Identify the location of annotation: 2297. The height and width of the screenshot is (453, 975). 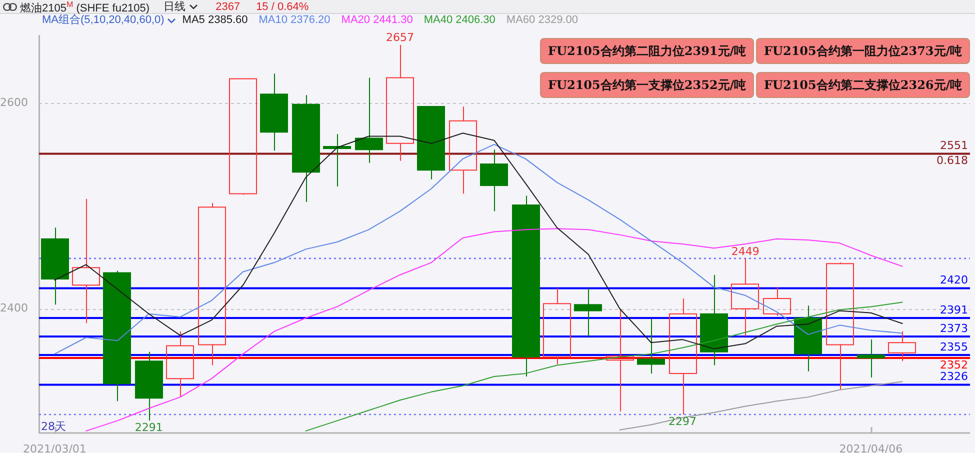
(682, 421).